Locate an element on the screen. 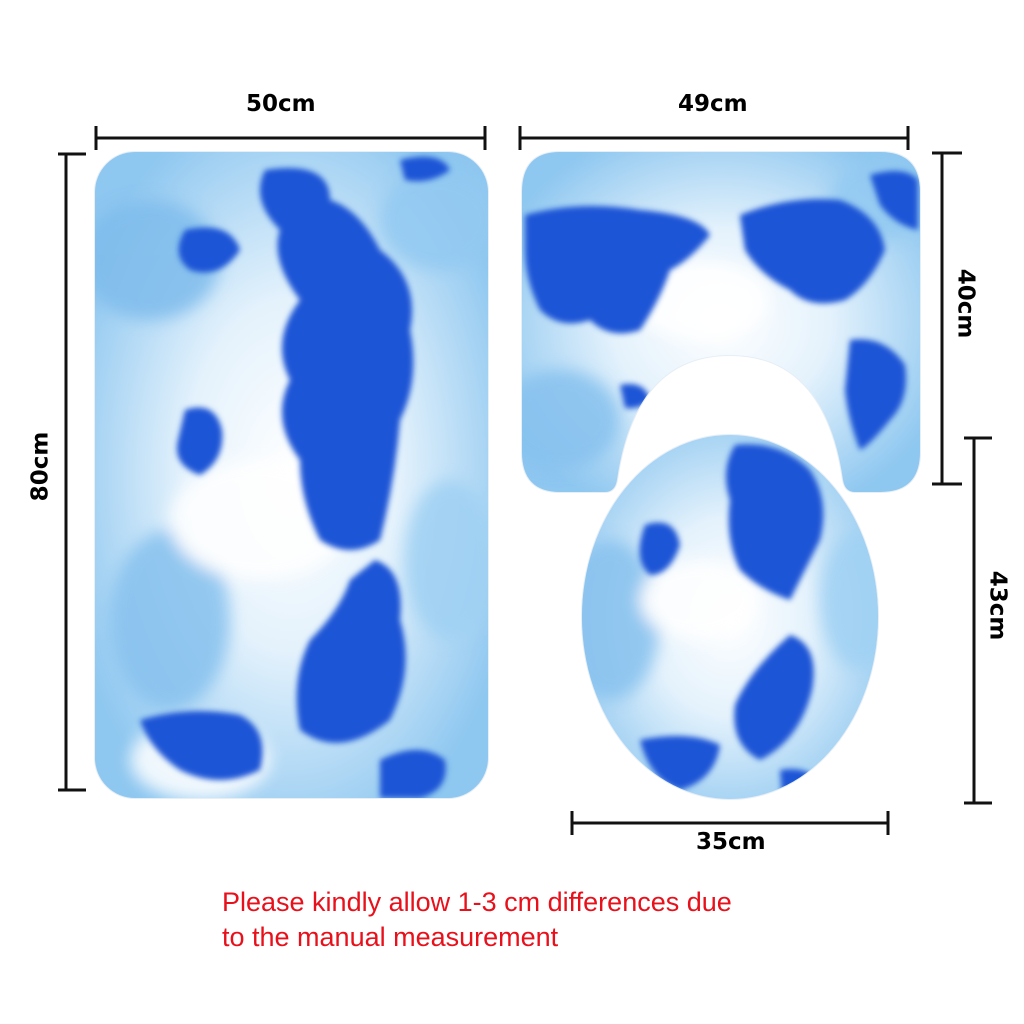  contour-mat is located at coordinates (721, 322).